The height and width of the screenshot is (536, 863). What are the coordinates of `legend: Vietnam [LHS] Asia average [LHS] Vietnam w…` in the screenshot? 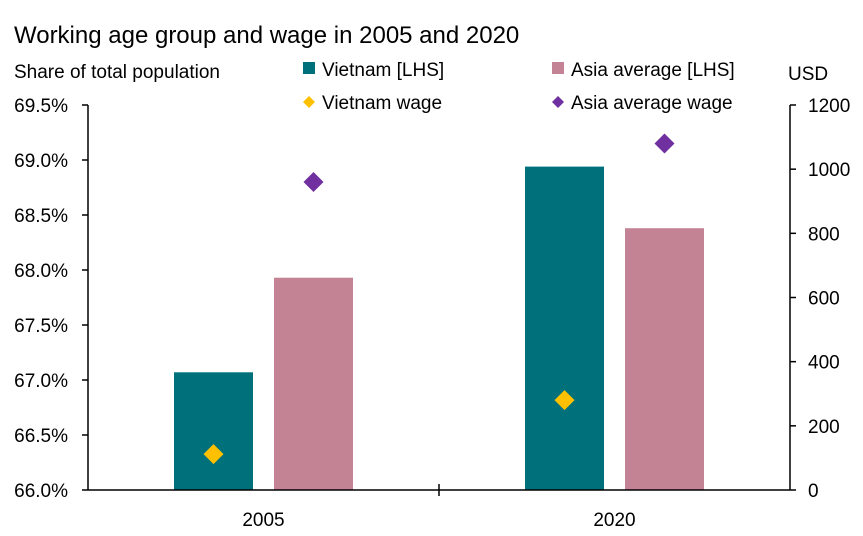 It's located at (519, 87).